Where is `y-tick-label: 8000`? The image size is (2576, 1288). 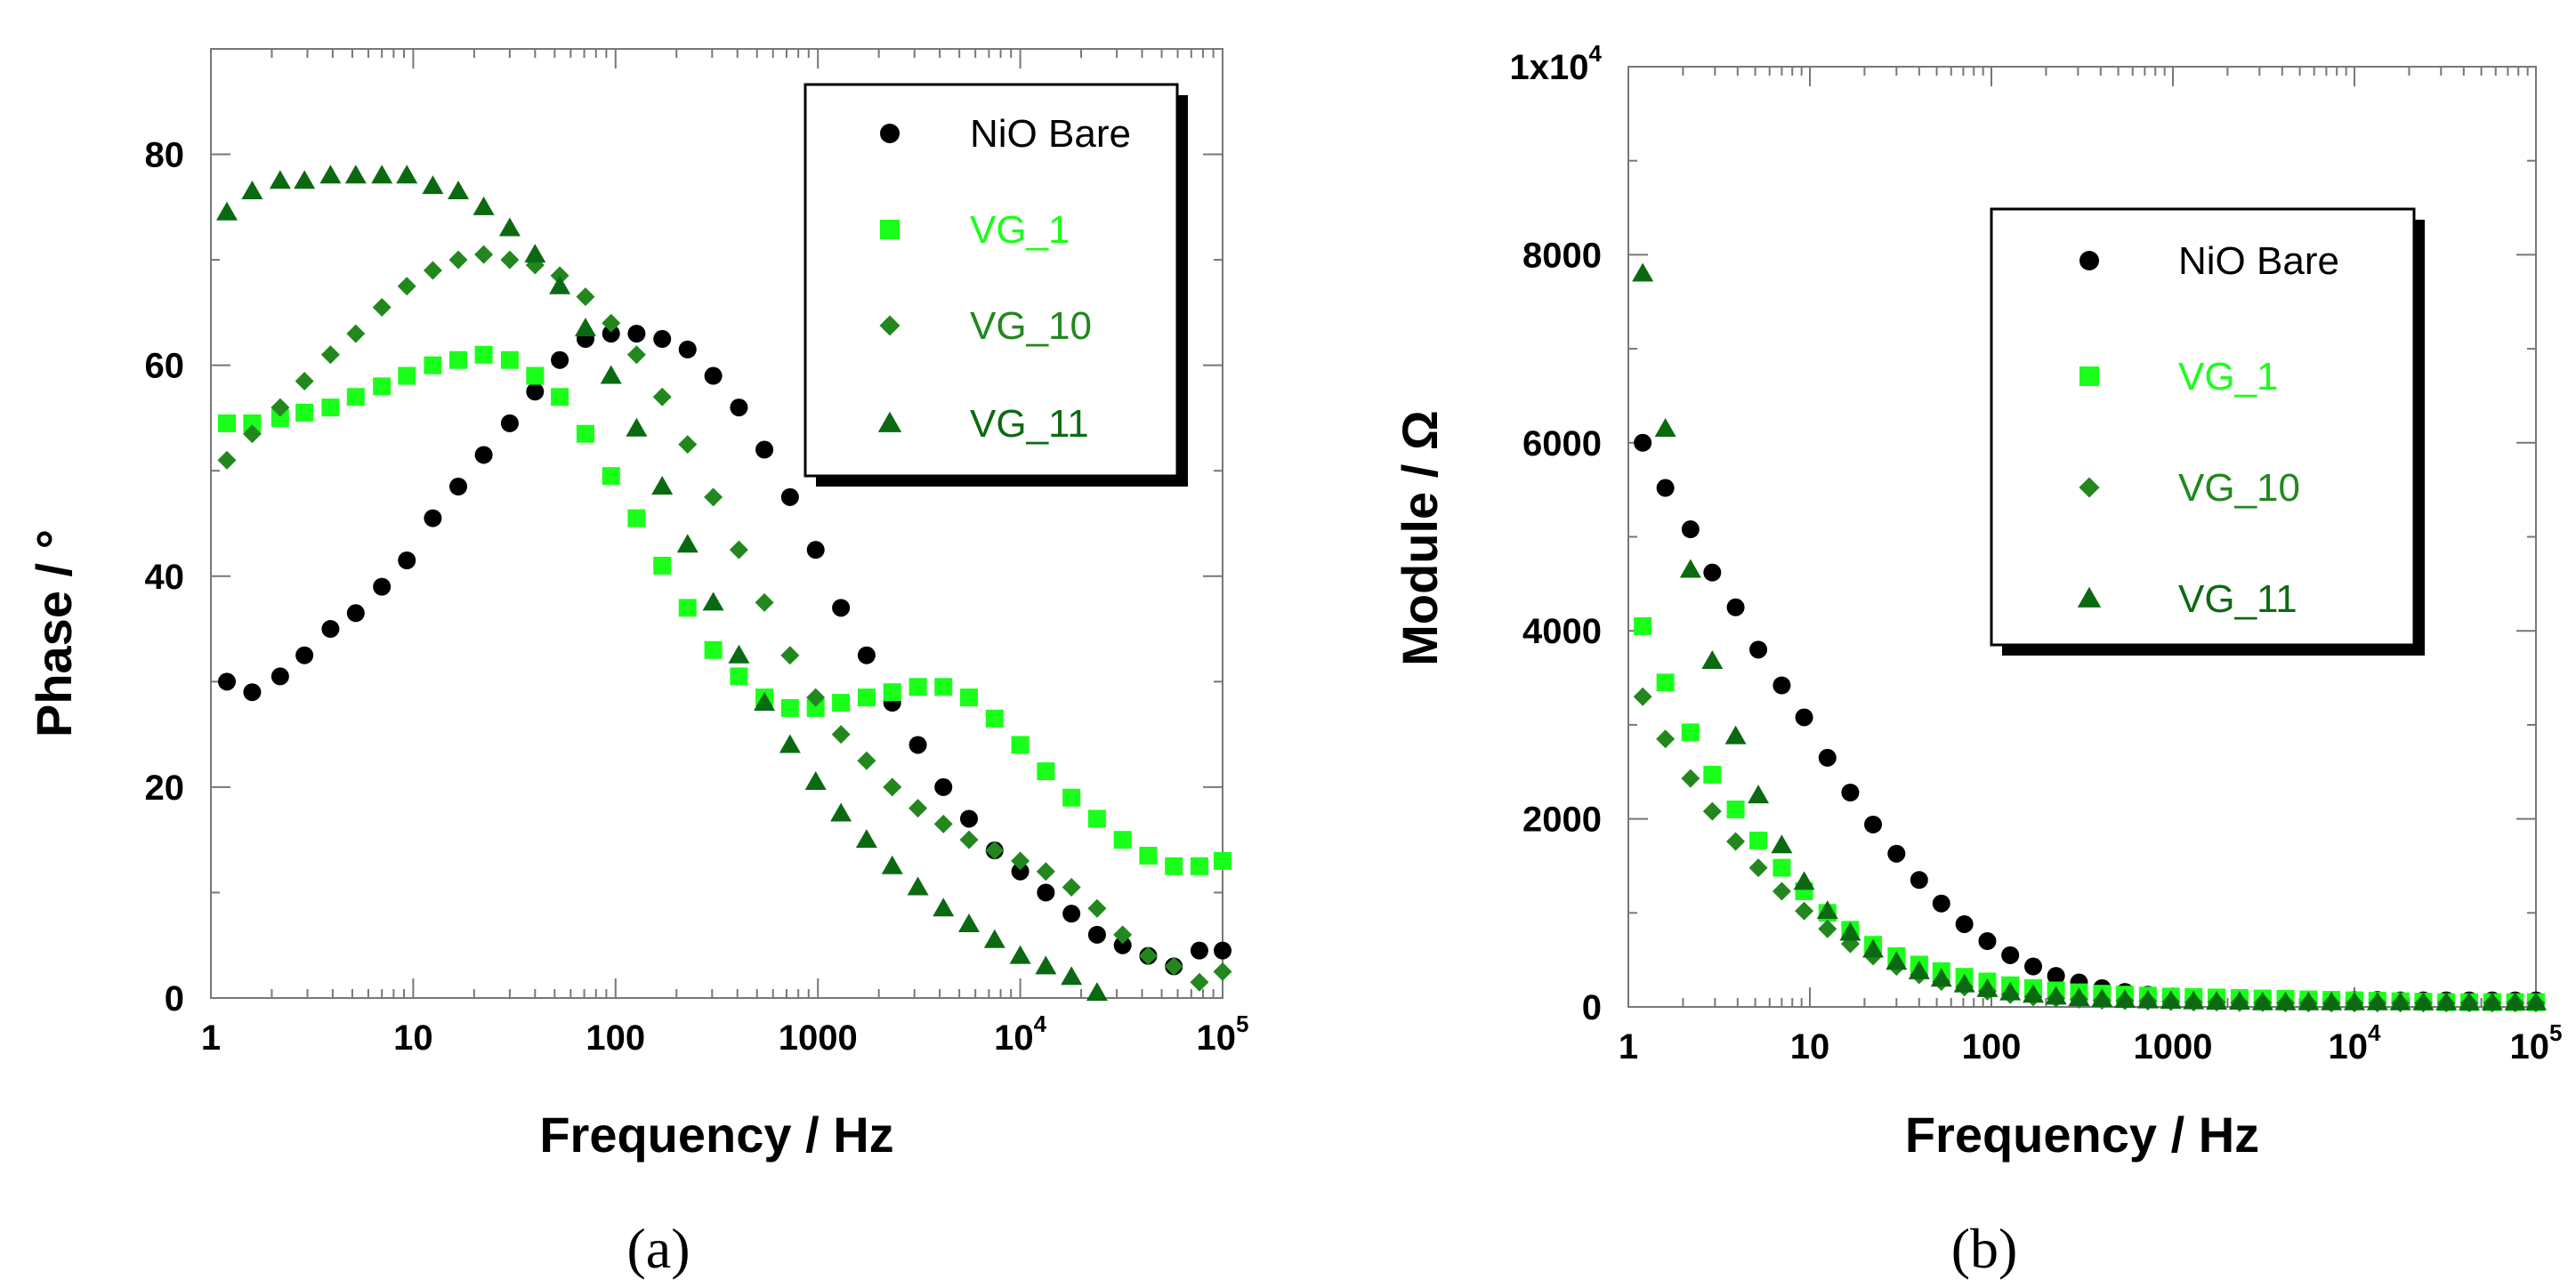
y-tick-label: 8000 is located at coordinates (1562, 255).